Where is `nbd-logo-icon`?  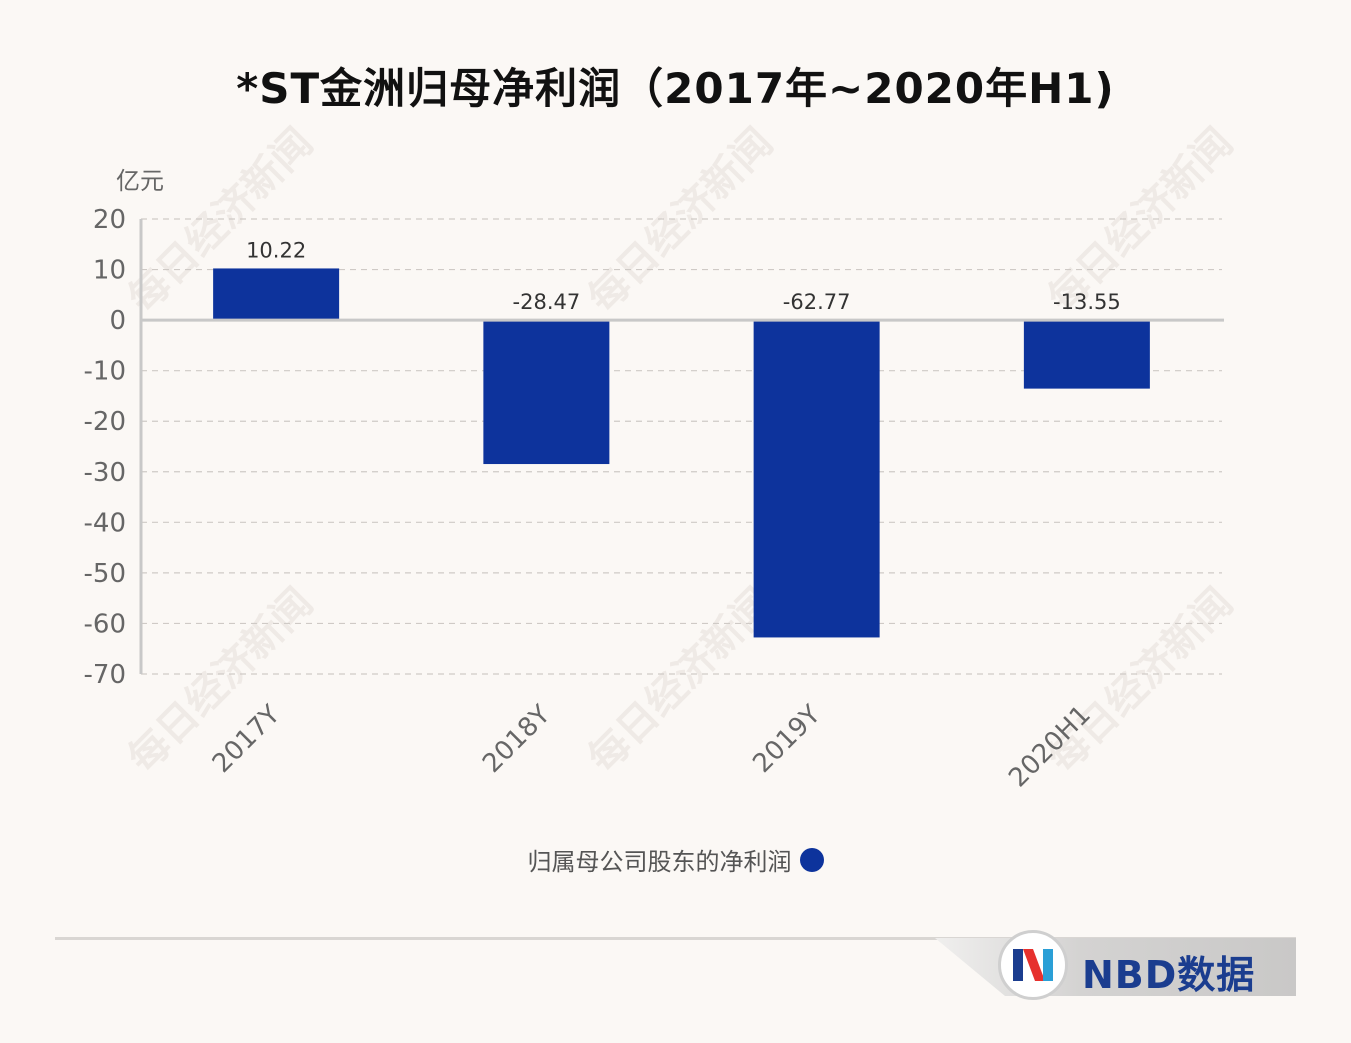 nbd-logo-icon is located at coordinates (1033, 965).